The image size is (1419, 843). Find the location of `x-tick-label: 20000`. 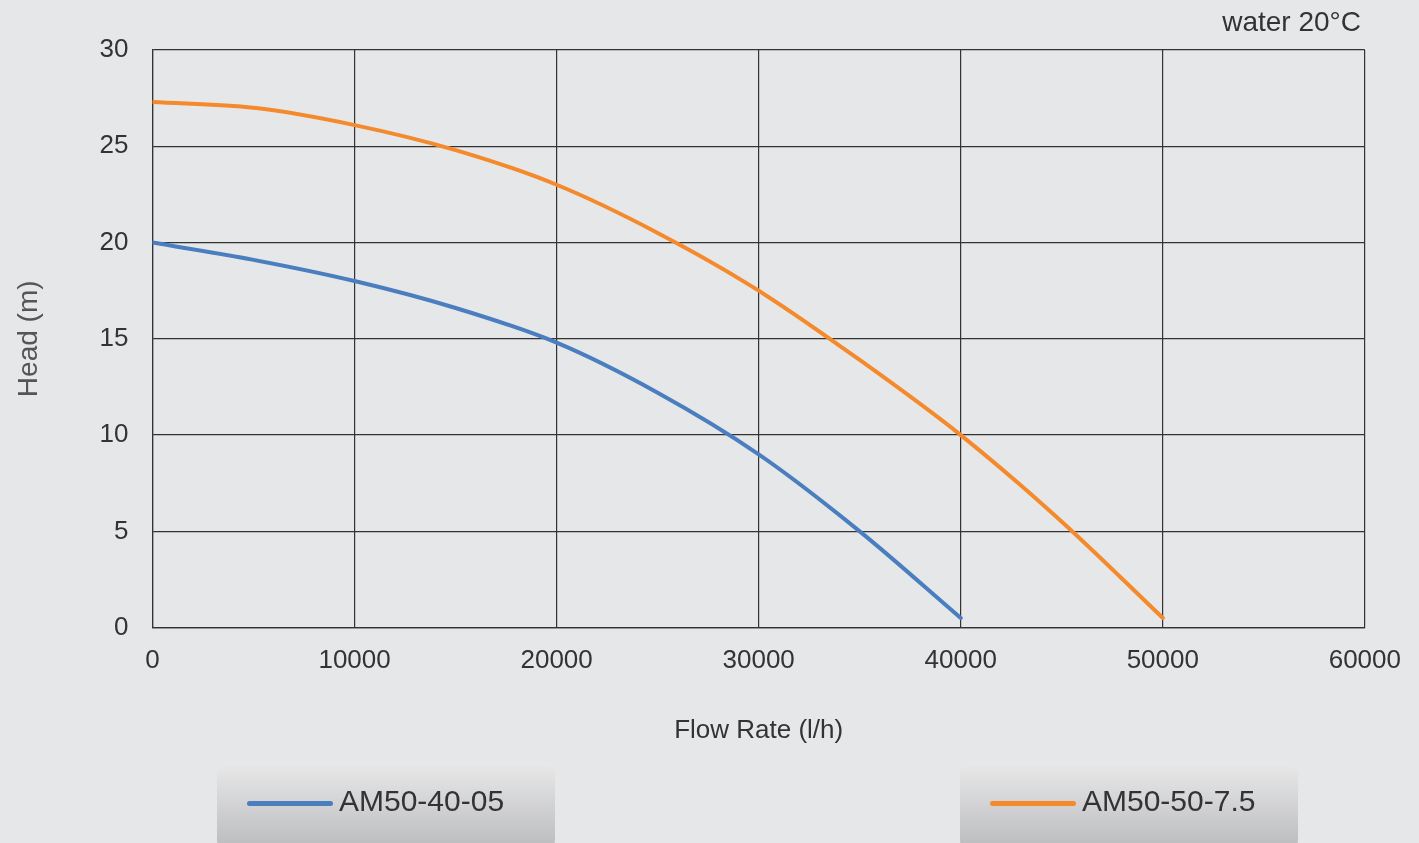

x-tick-label: 20000 is located at coordinates (556, 659).